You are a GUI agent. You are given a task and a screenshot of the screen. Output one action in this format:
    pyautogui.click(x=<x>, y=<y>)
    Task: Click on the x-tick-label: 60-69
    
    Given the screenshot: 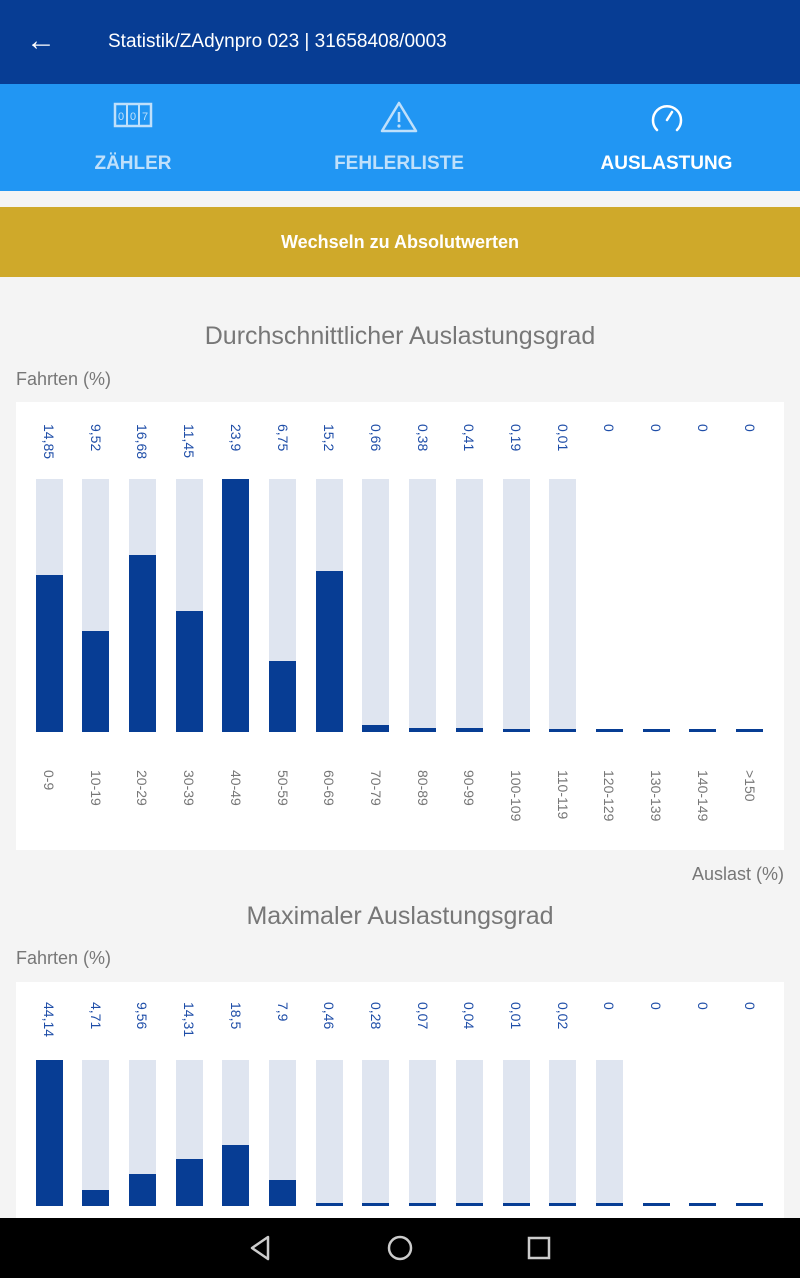 What is the action you would take?
    pyautogui.click(x=329, y=788)
    